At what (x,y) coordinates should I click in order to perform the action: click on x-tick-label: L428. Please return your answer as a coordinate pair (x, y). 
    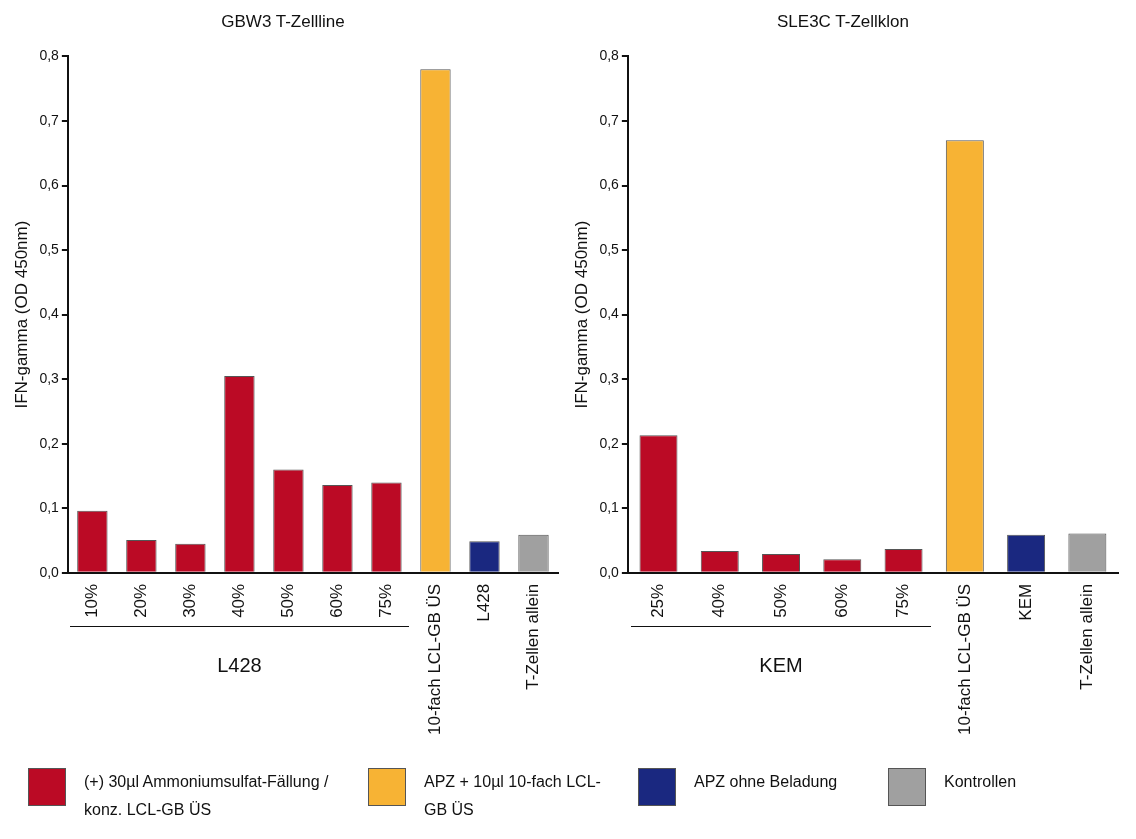
    Looking at the image, I should click on (484, 602).